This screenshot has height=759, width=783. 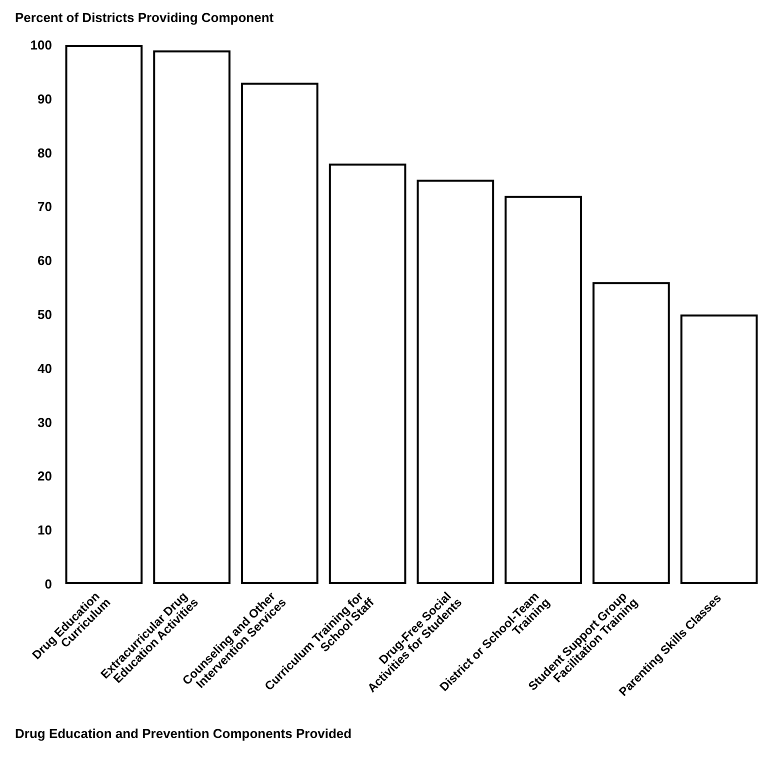 I want to click on y-tick-label: 50, so click(x=45, y=314).